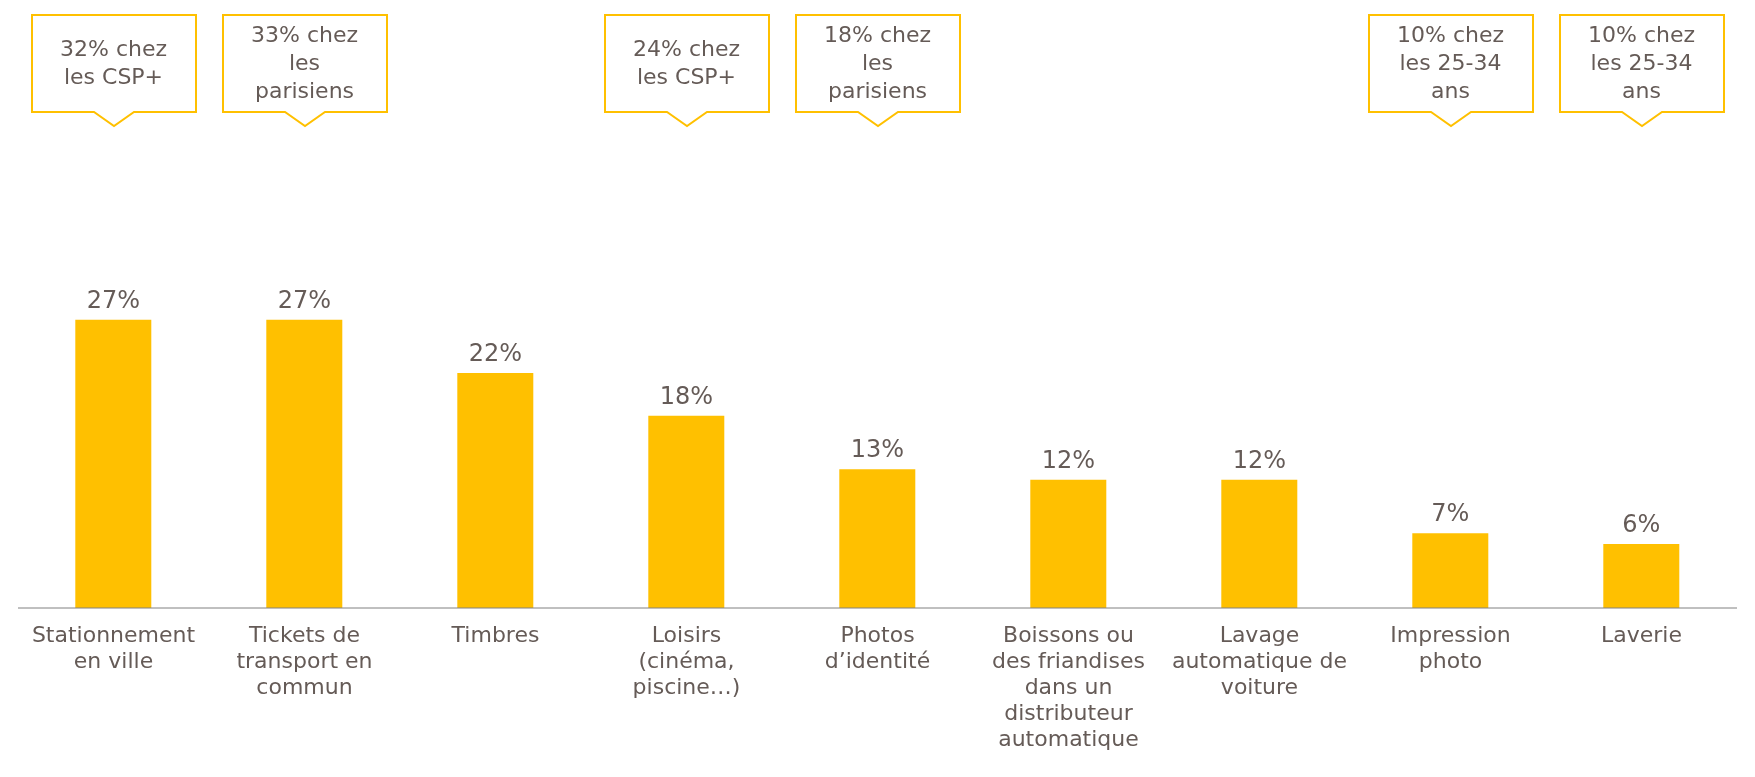 The height and width of the screenshot is (777, 1755). I want to click on text: 18% chez les parisiens, so click(877, 63).